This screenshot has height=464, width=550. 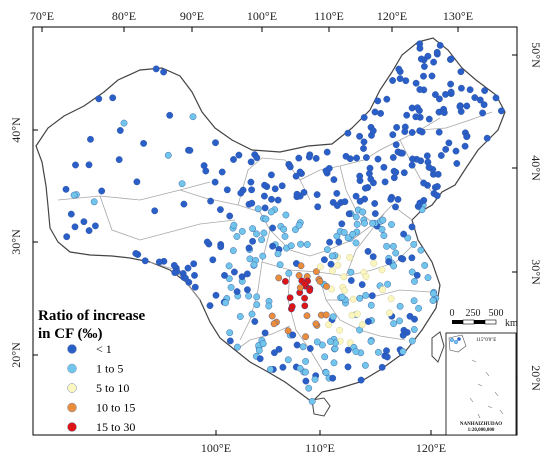 What do you see at coordinates (262, 16) in the screenshot?
I see `top-tick-label: 100°E` at bounding box center [262, 16].